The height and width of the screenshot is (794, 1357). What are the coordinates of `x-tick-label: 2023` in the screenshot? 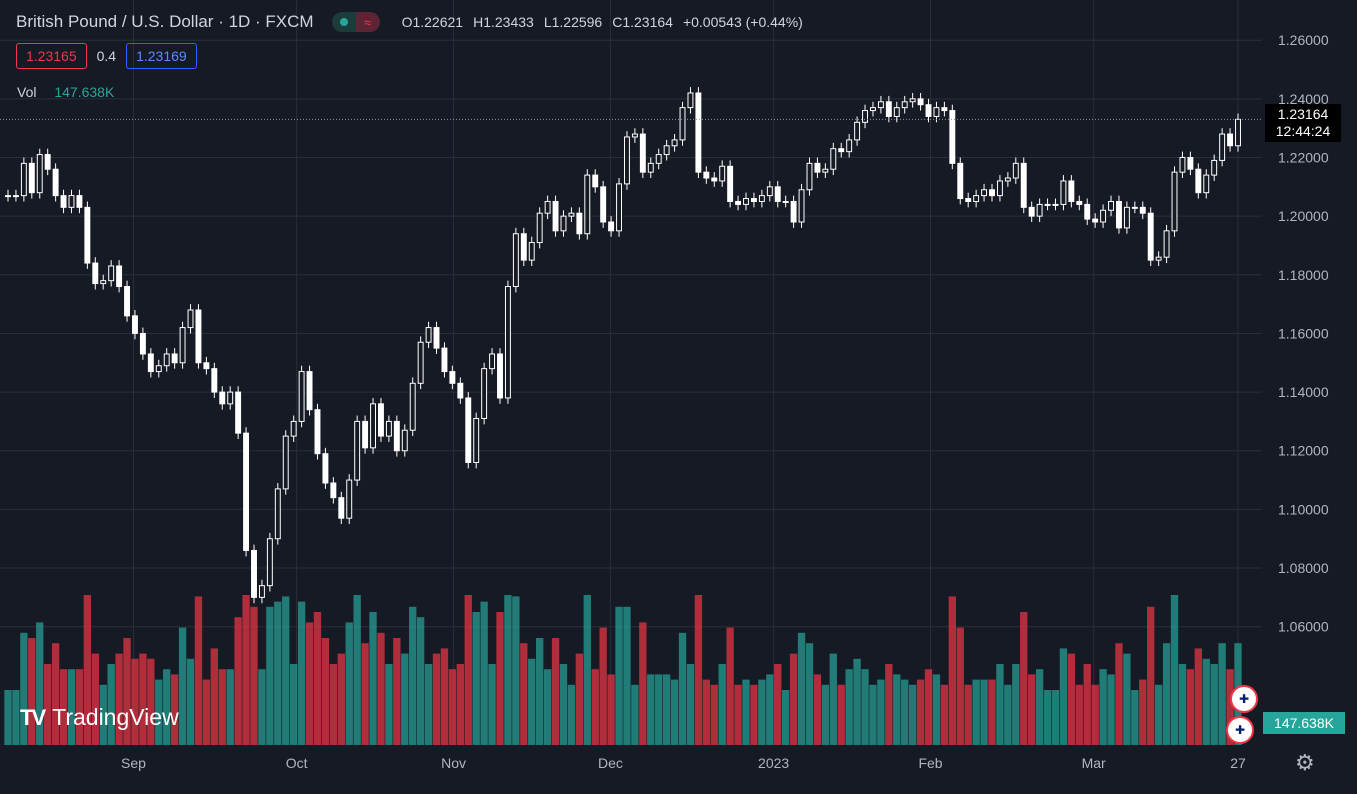 It's located at (773, 763).